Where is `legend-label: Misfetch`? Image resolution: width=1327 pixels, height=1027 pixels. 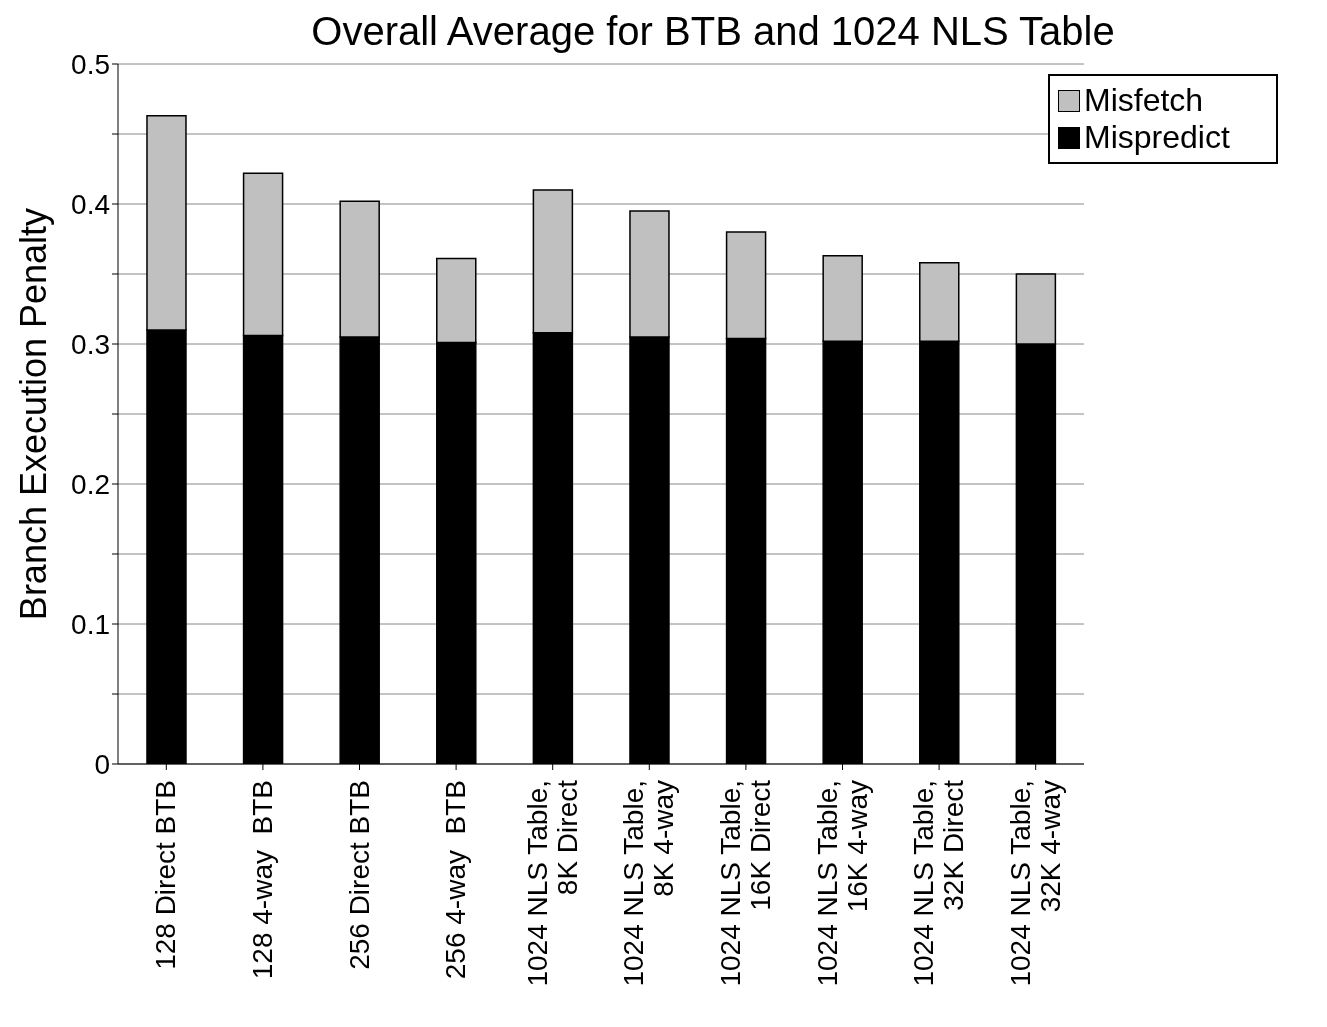
legend-label: Misfetch is located at coordinates (1144, 100).